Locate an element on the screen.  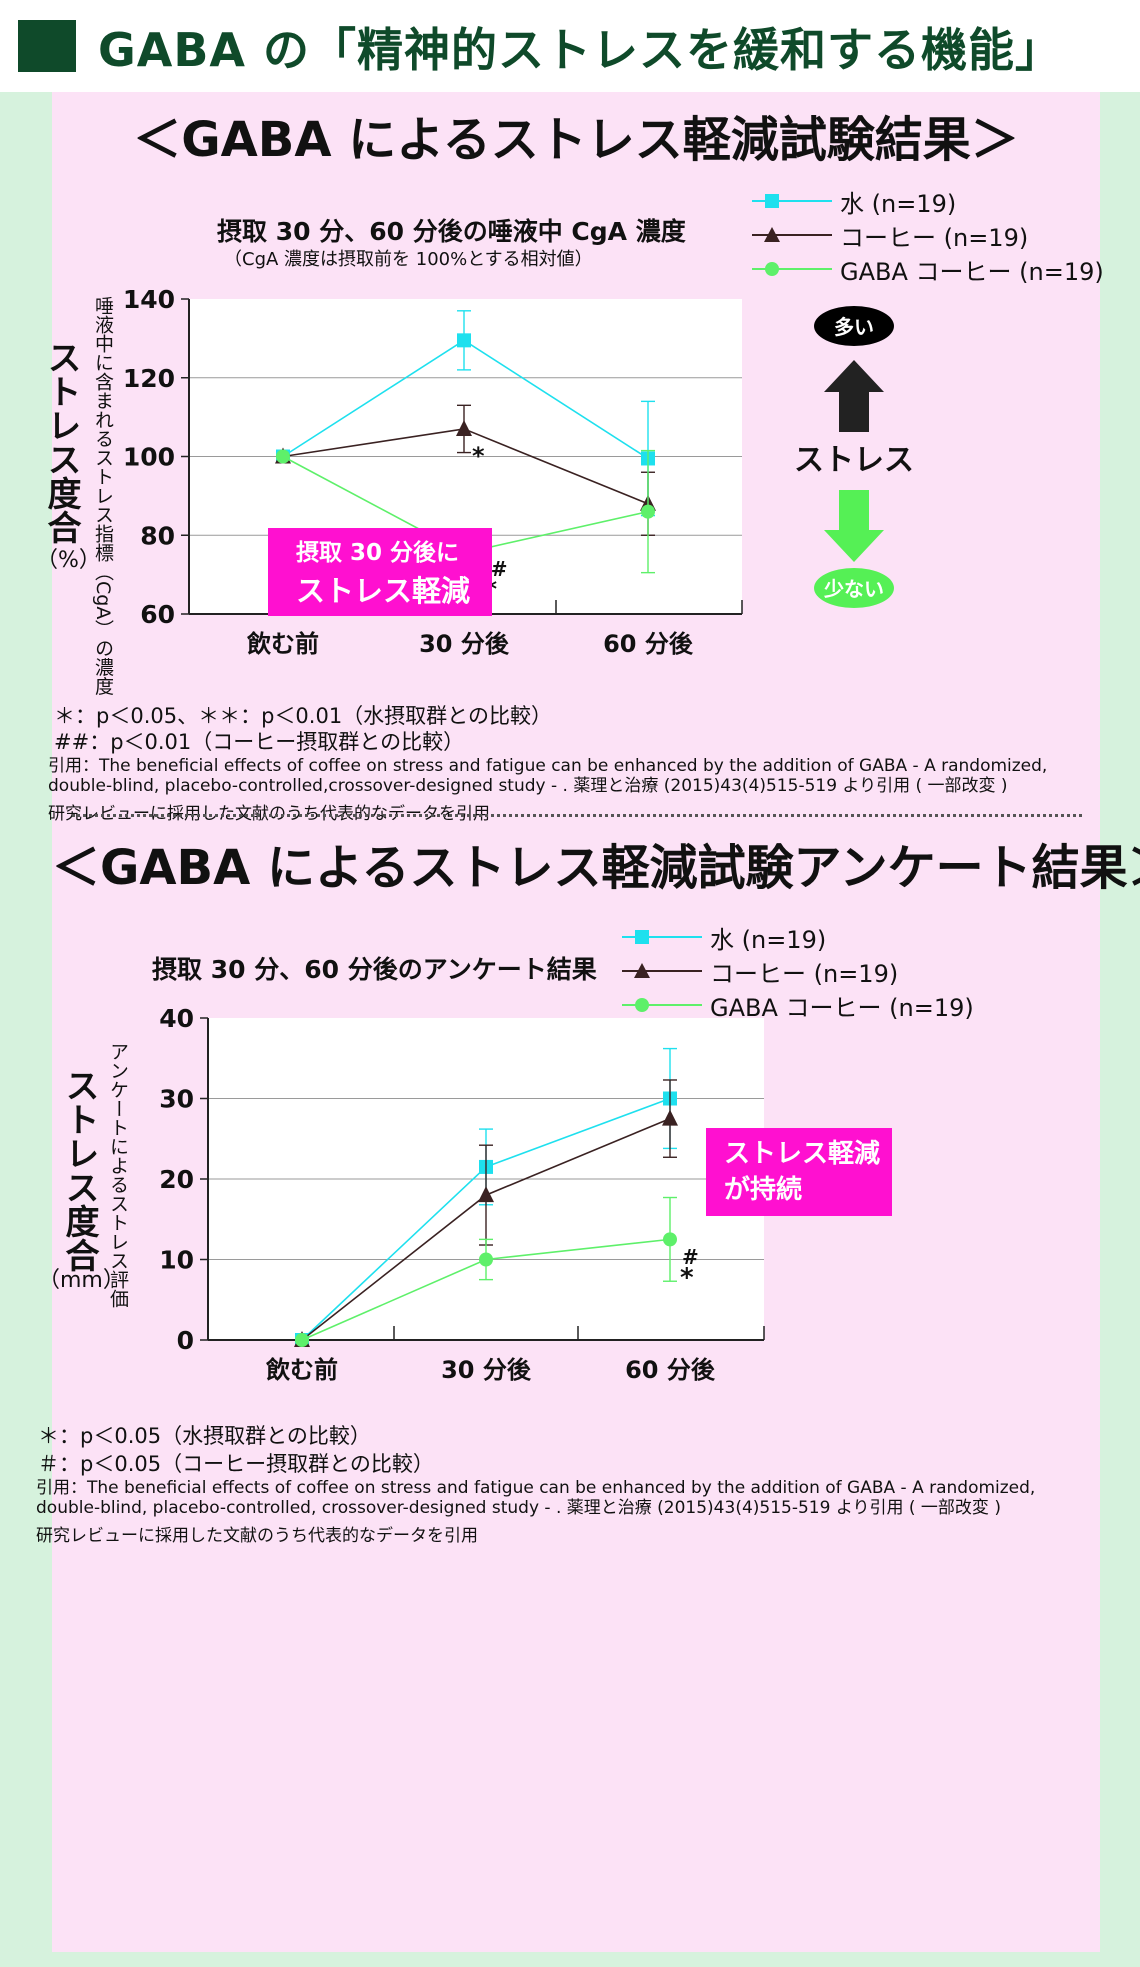
callout-line2: ストレス軽減 is located at coordinates (383, 591).